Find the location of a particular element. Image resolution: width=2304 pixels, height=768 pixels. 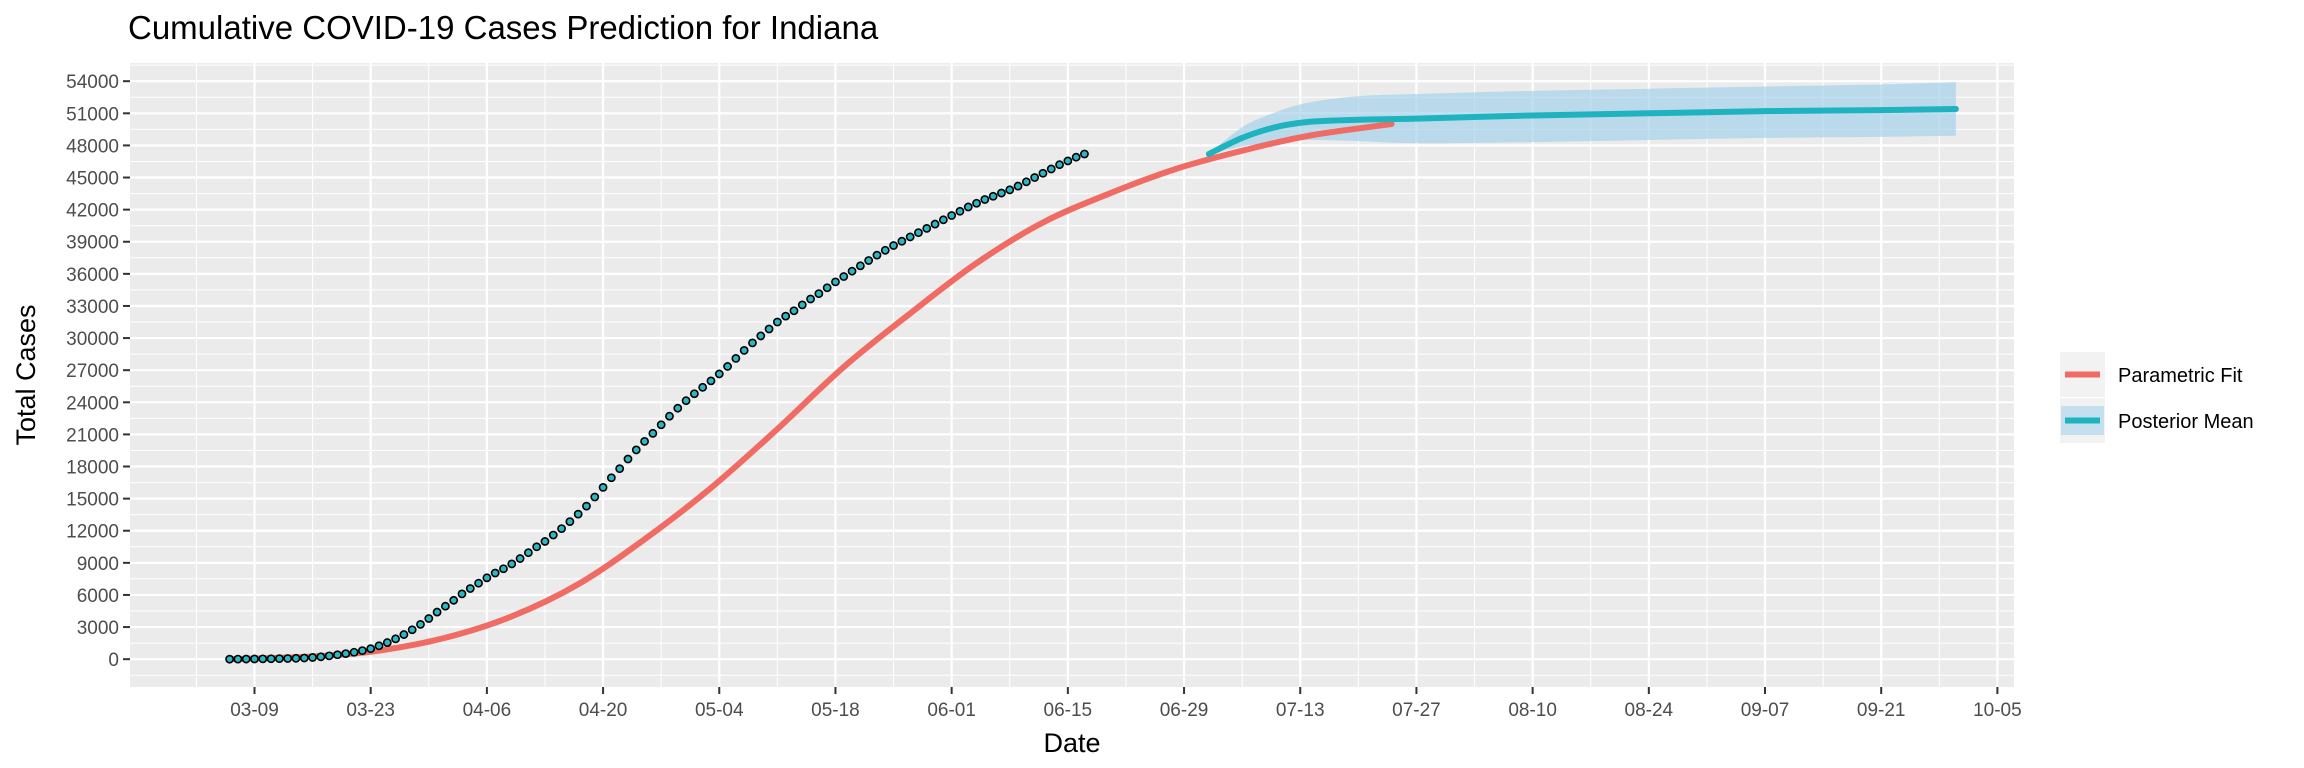

posterior-mean-line is located at coordinates (1582, 131).